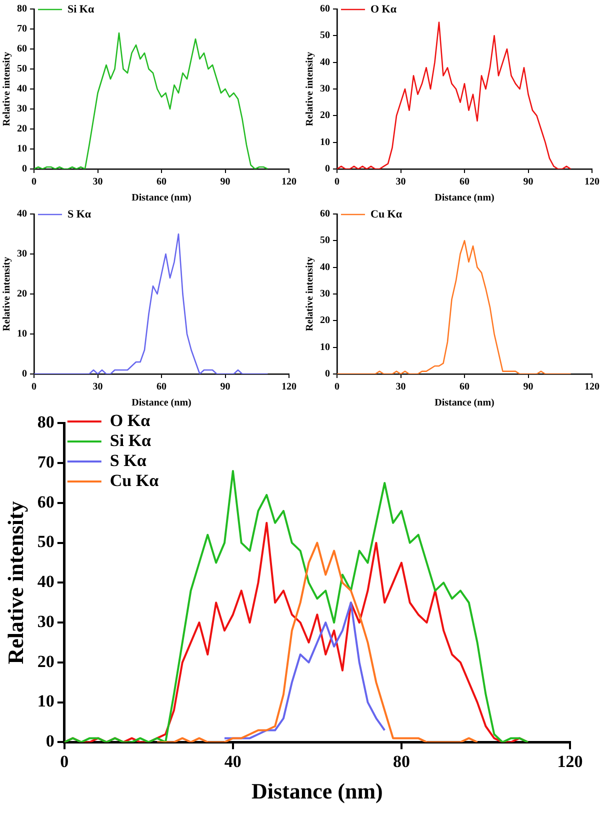  Describe the element at coordinates (401, 761) in the screenshot. I see `x-tick-label: 80` at that location.